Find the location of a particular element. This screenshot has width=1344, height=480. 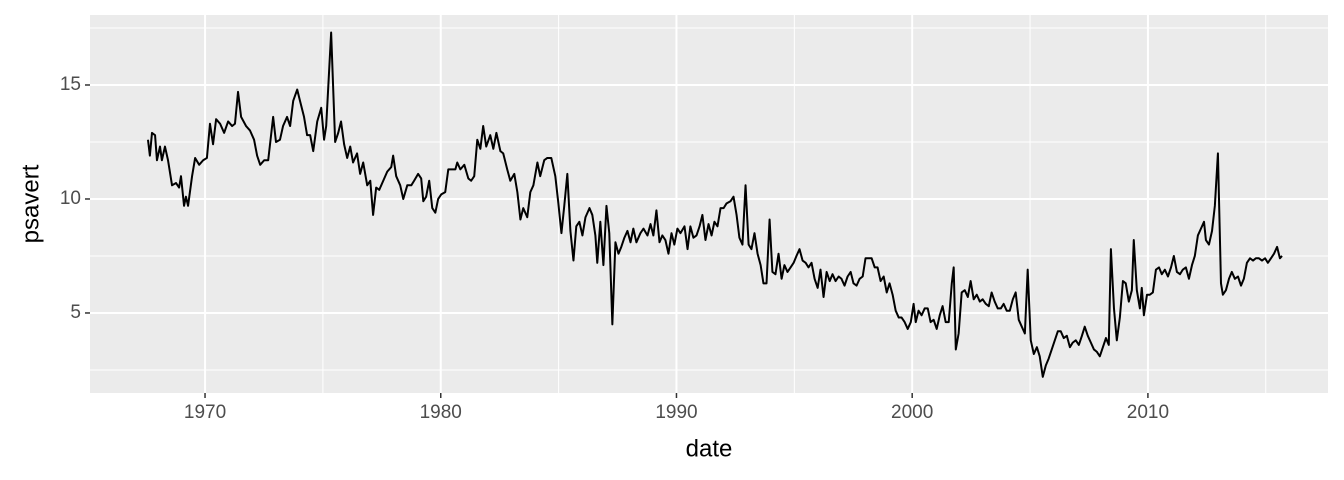

x-tick-label: 1980 is located at coordinates (441, 412).